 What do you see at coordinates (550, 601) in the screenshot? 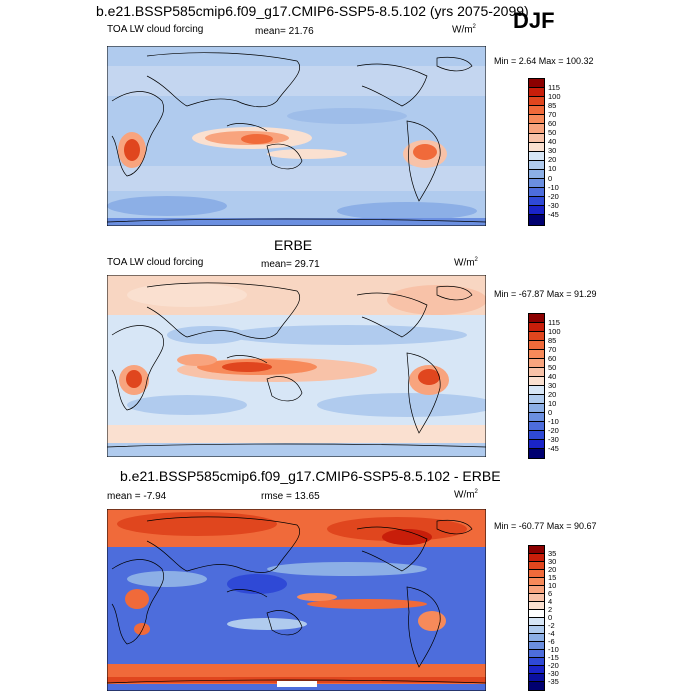
I see `colorbar-tick-label: 4` at bounding box center [550, 601].